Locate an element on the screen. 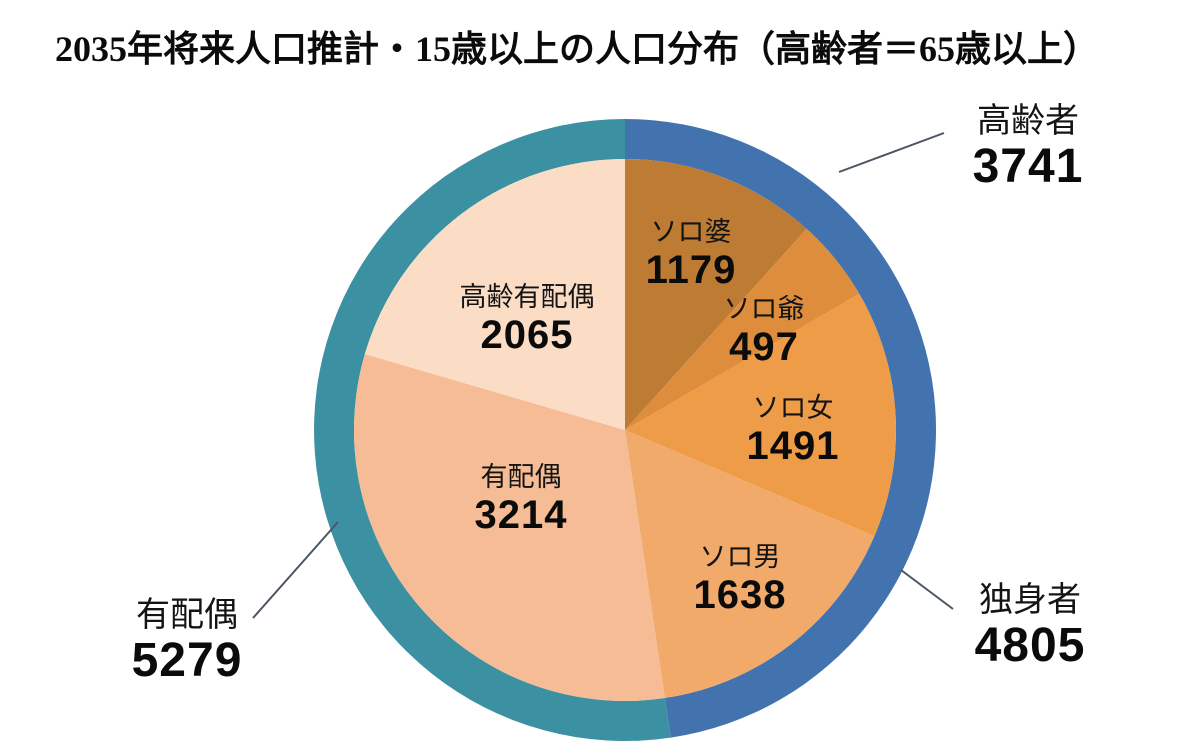  chart-title: 2035年将来人口推計・15歳以上の人口分布（高齢者＝65歳以上） is located at coordinates (577, 49).